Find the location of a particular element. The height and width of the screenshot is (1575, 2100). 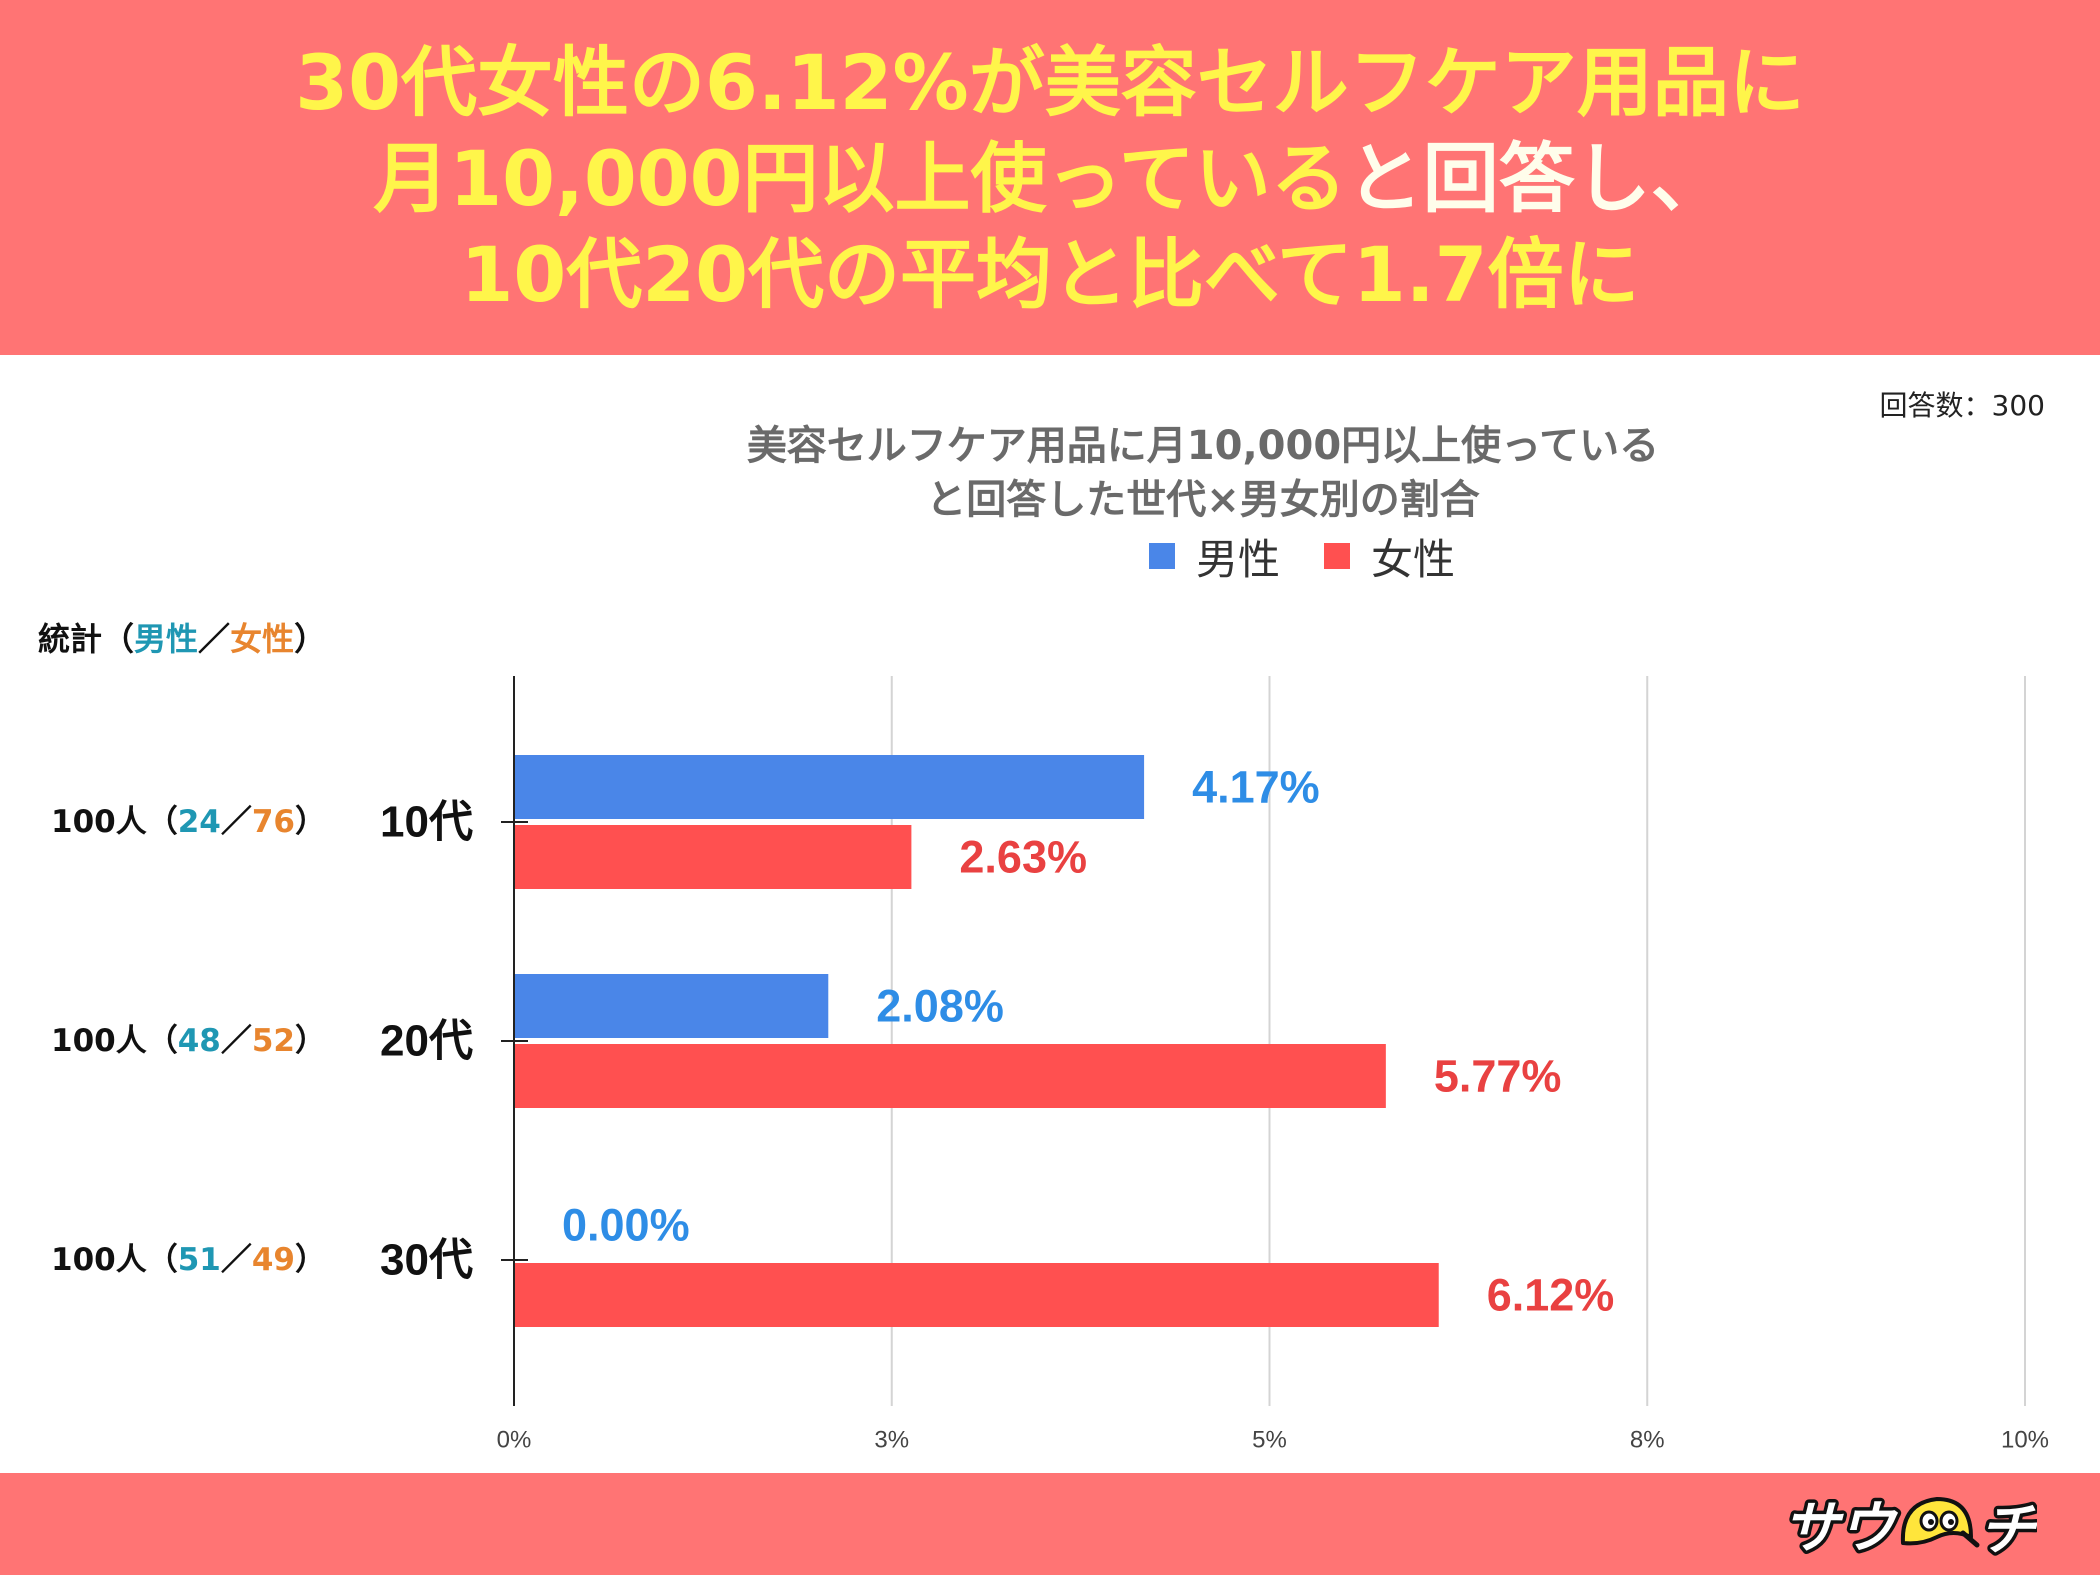

x-tick-label: 8% is located at coordinates (1647, 1440).